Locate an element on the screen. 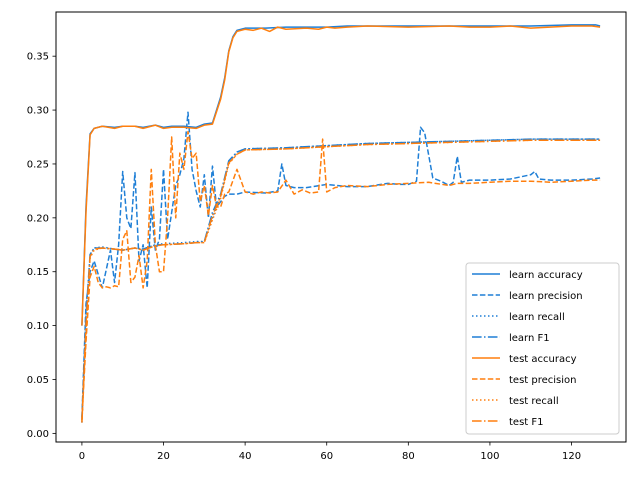  y-tick-label: 0.10 is located at coordinates (38, 326).